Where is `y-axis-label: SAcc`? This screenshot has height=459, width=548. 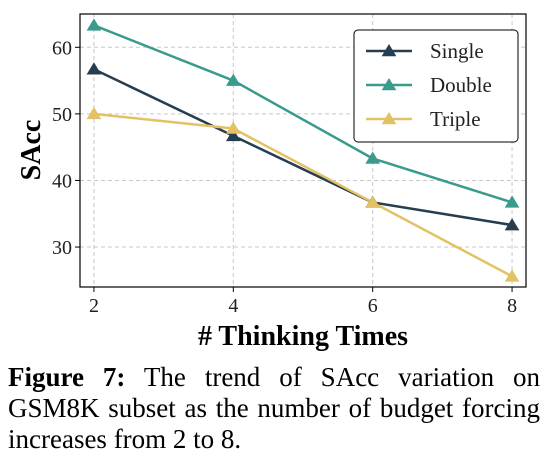 y-axis-label: SAcc is located at coordinates (31, 150).